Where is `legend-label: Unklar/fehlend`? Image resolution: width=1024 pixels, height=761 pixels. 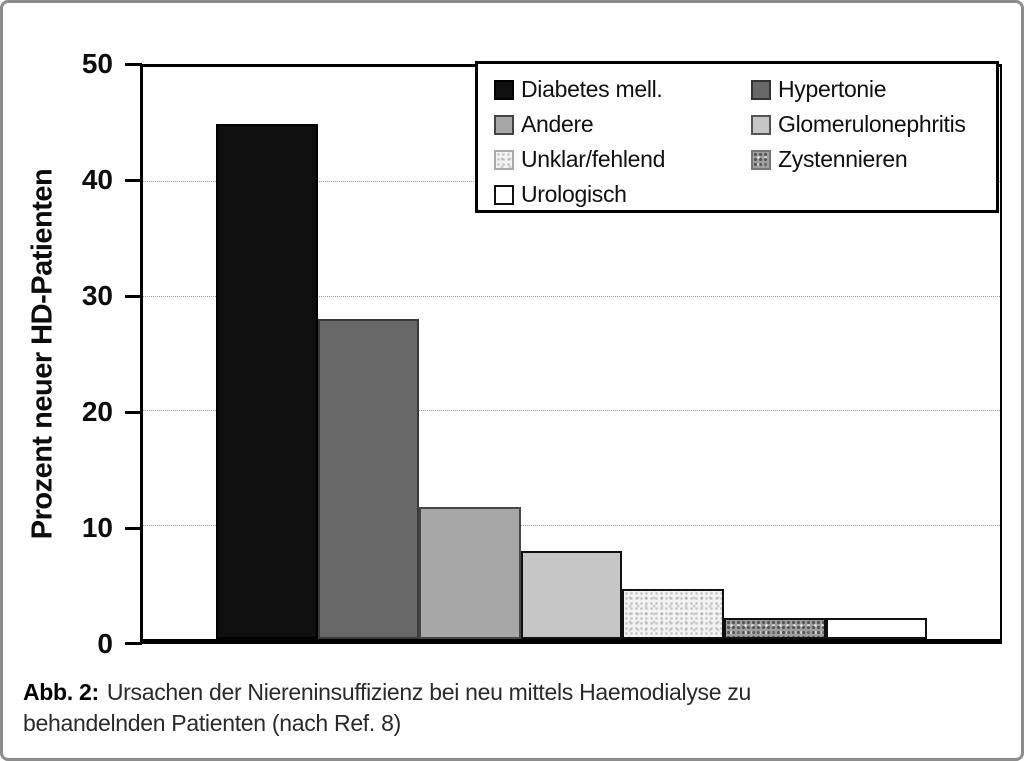 legend-label: Unklar/fehlend is located at coordinates (593, 159).